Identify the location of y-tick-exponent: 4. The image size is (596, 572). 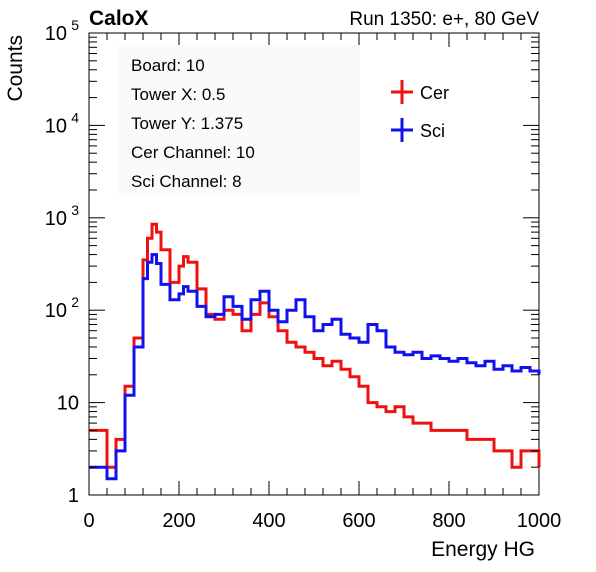
(75, 117).